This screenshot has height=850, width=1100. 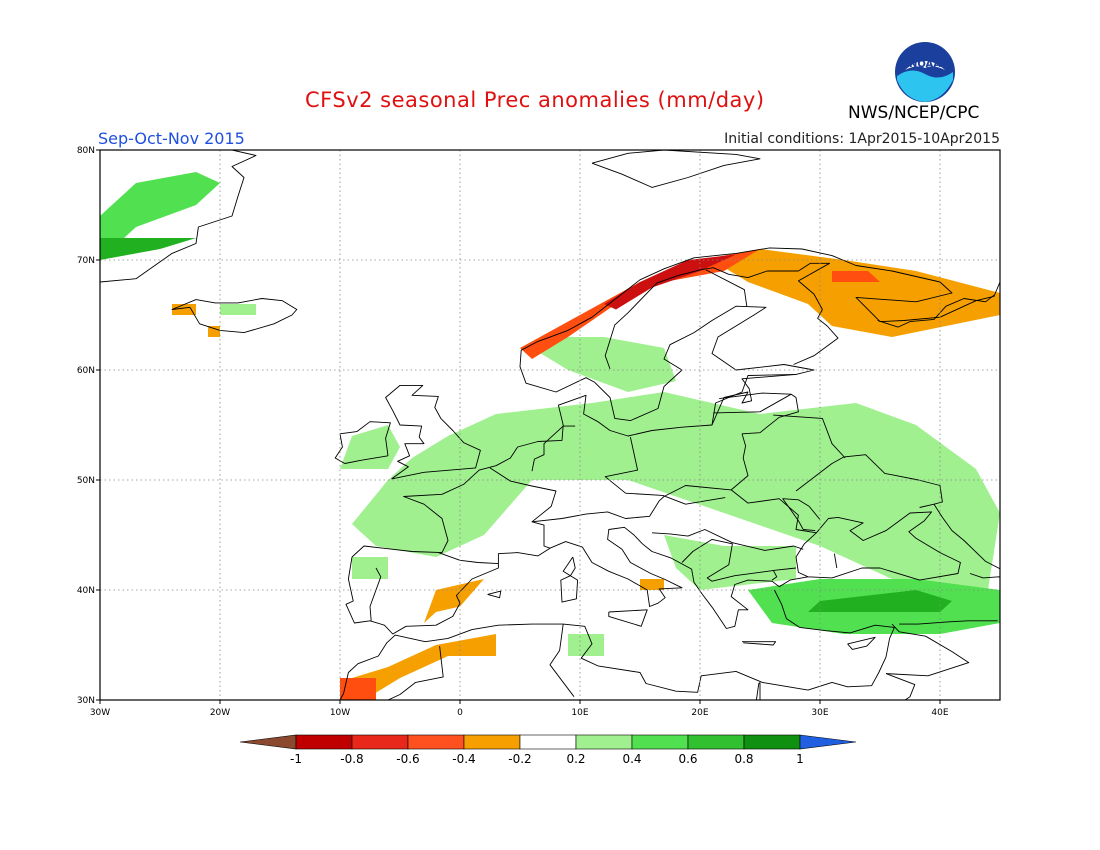 I want to click on colorbar-label: 0.6, so click(x=687, y=759).